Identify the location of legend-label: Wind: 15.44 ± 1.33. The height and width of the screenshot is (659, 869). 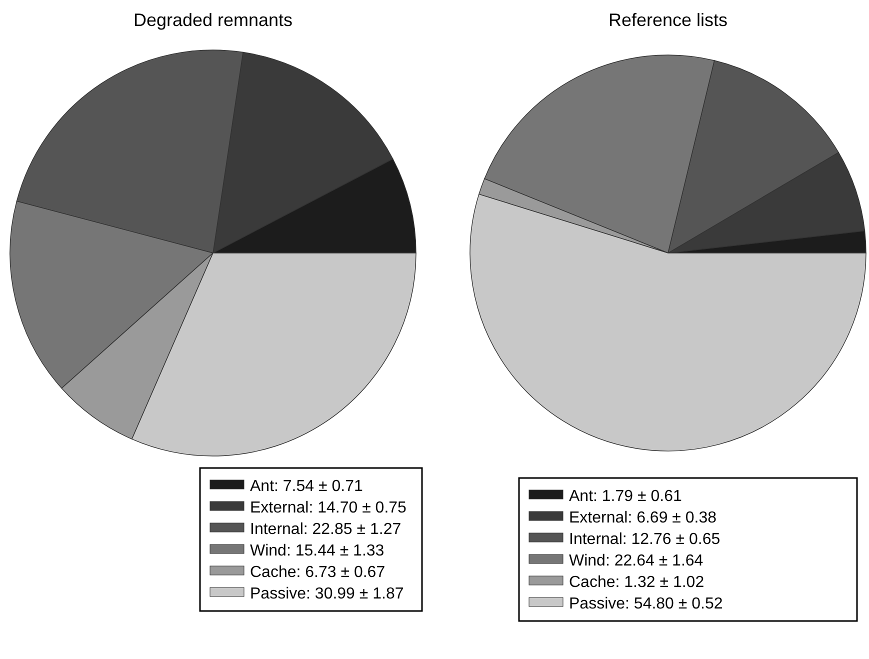
(317, 551).